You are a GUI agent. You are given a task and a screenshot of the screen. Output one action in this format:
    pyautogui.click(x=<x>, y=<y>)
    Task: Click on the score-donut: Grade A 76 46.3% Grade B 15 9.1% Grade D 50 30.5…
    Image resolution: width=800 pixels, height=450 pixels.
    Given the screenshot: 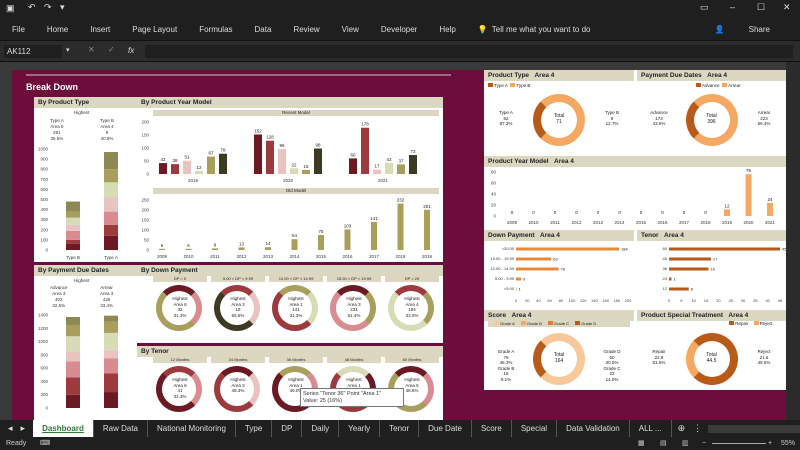 What is the action you would take?
    pyautogui.click(x=559, y=358)
    